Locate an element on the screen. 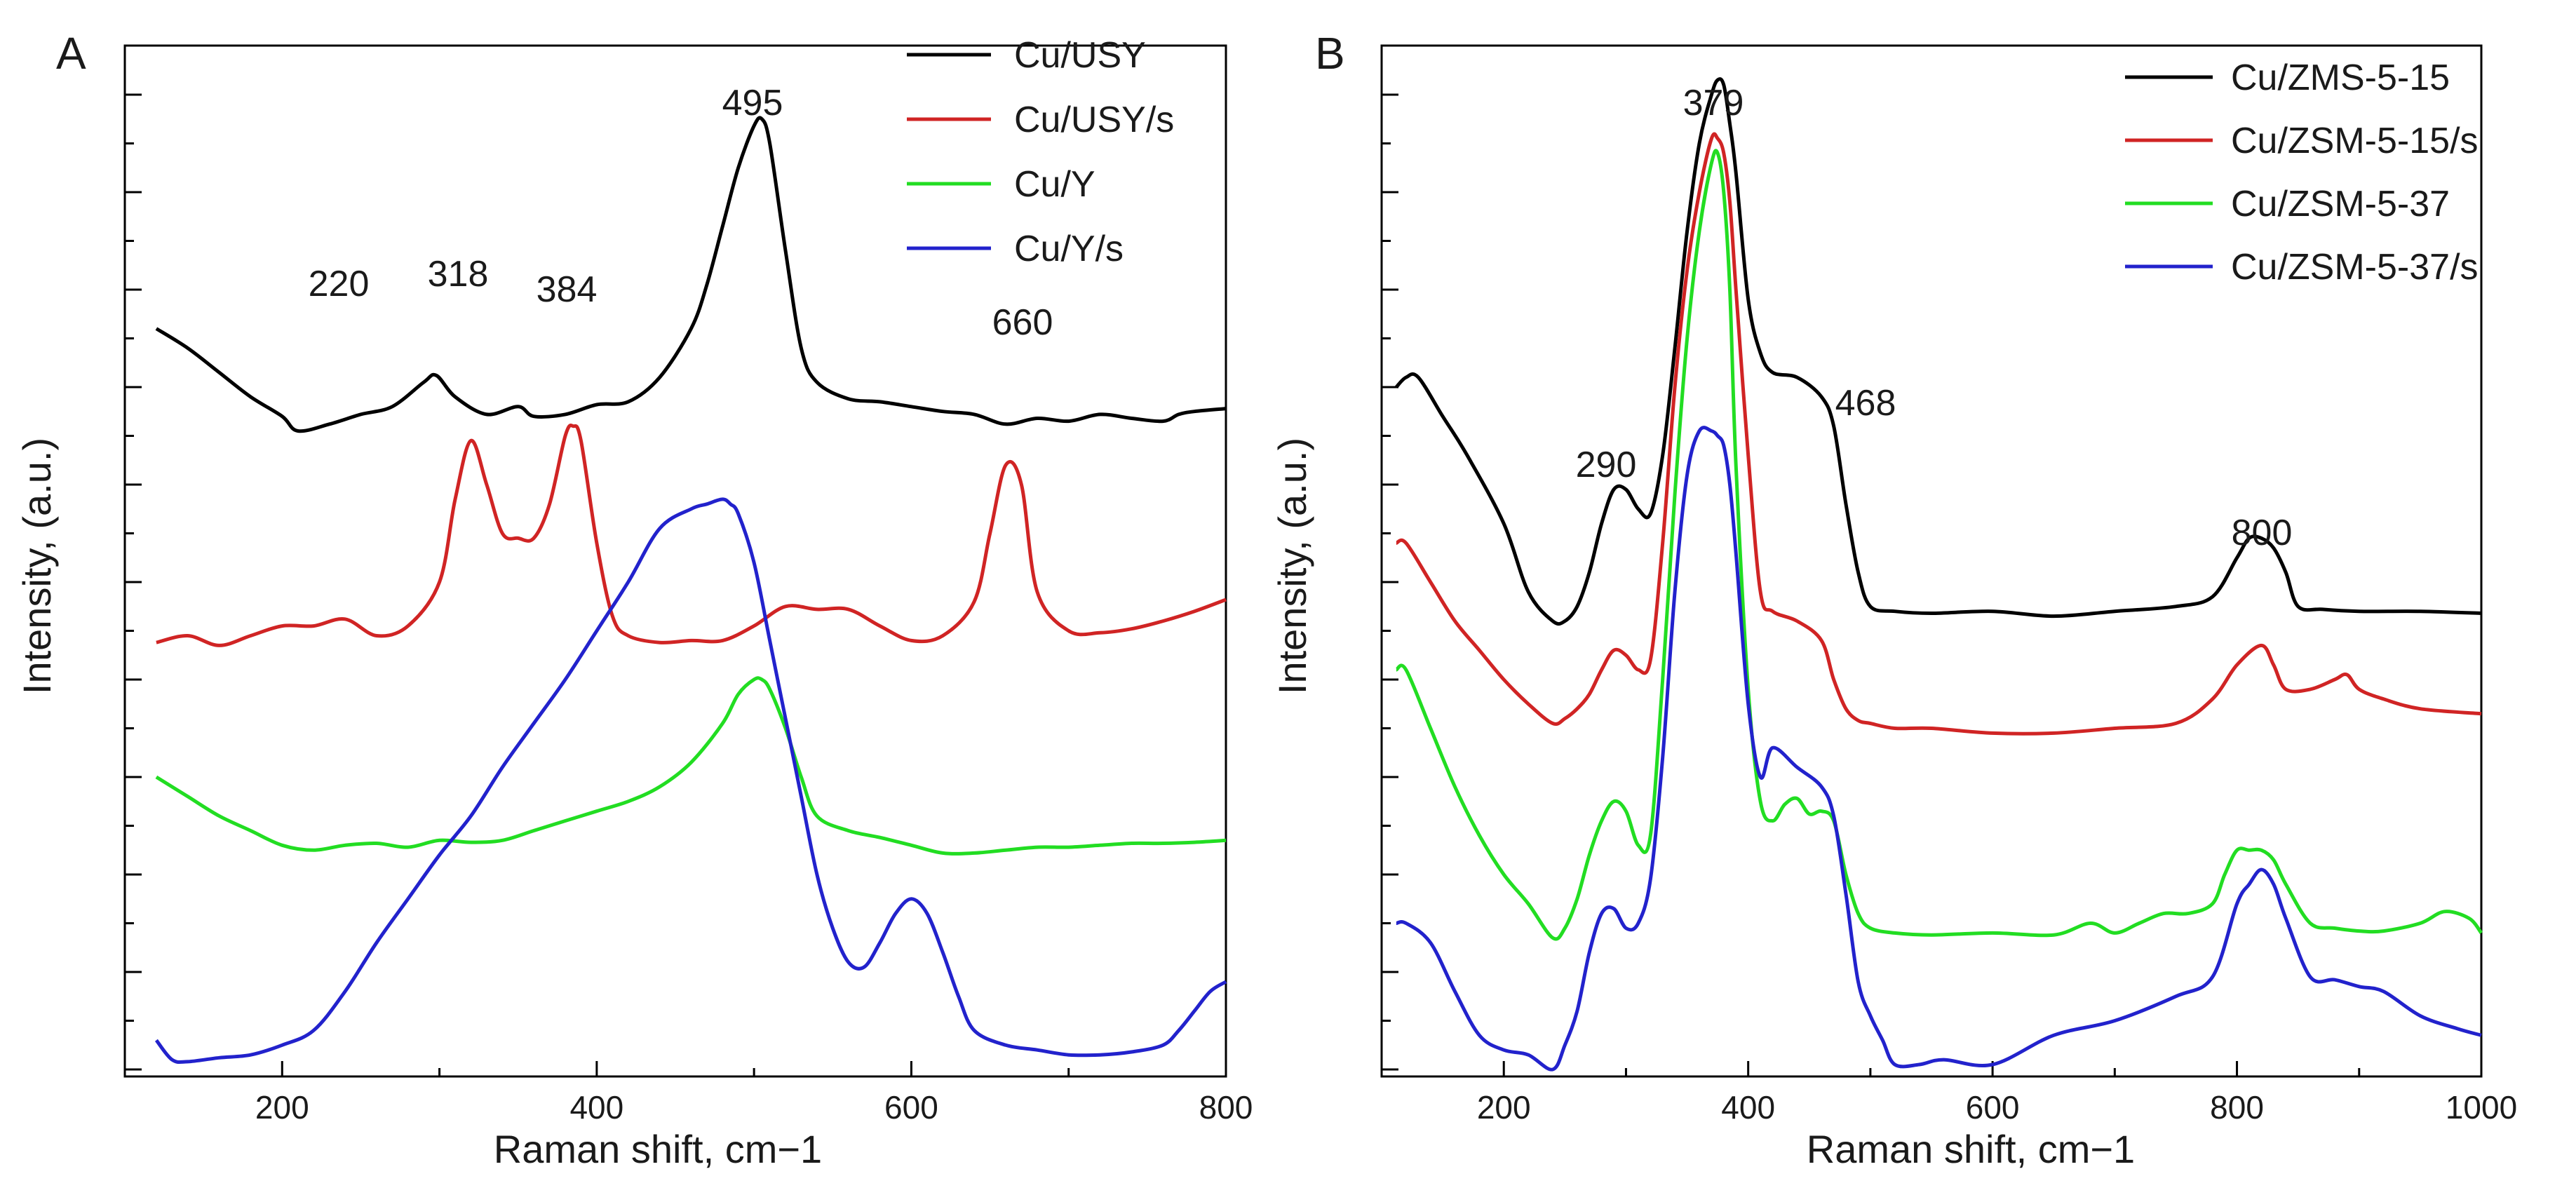 This screenshot has width=2576, height=1202. legend-label: Cu/ZSM-5-37/s is located at coordinates (2355, 267).